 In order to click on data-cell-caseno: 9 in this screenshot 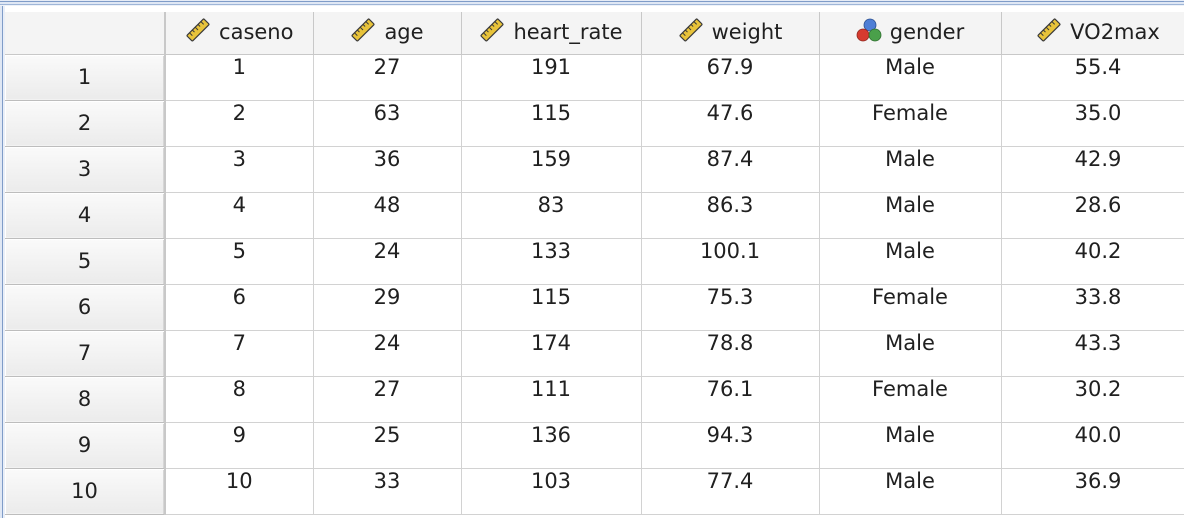, I will do `click(239, 445)`.